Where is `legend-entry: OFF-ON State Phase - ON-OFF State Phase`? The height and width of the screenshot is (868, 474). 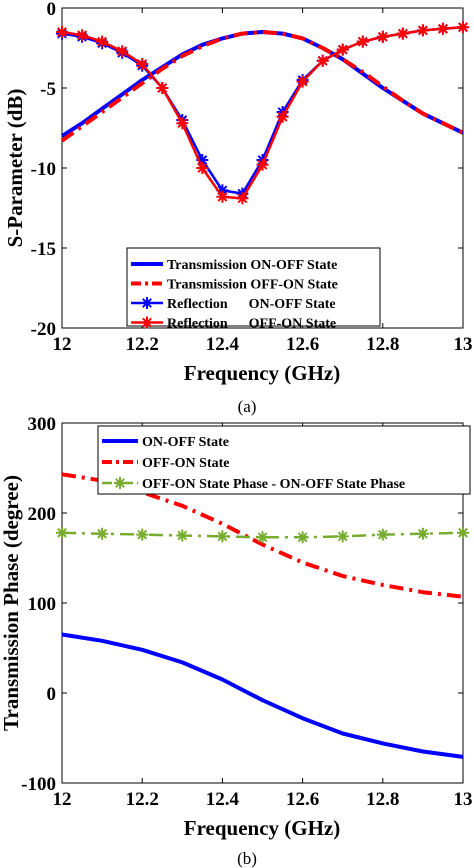
legend-entry: OFF-ON State Phase - ON-OFF State Phase is located at coordinates (253, 484).